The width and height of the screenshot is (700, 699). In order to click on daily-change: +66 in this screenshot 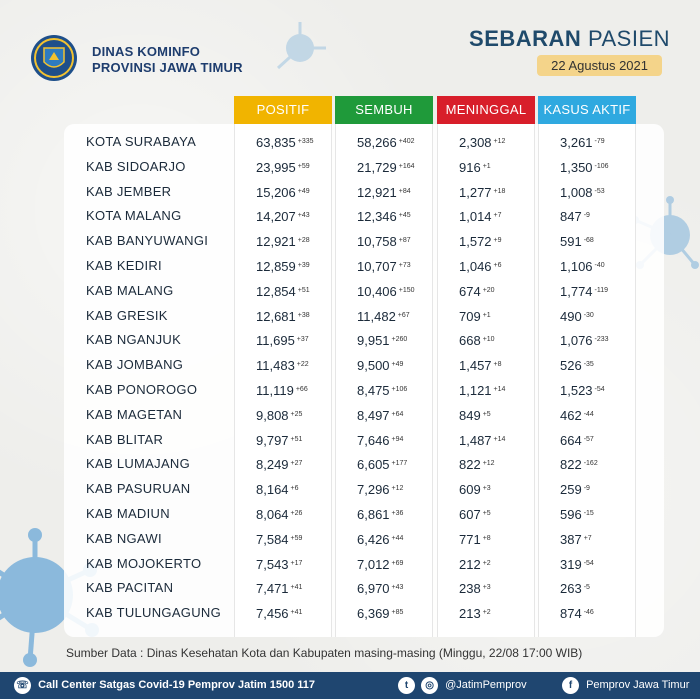, I will do `click(301, 389)`.